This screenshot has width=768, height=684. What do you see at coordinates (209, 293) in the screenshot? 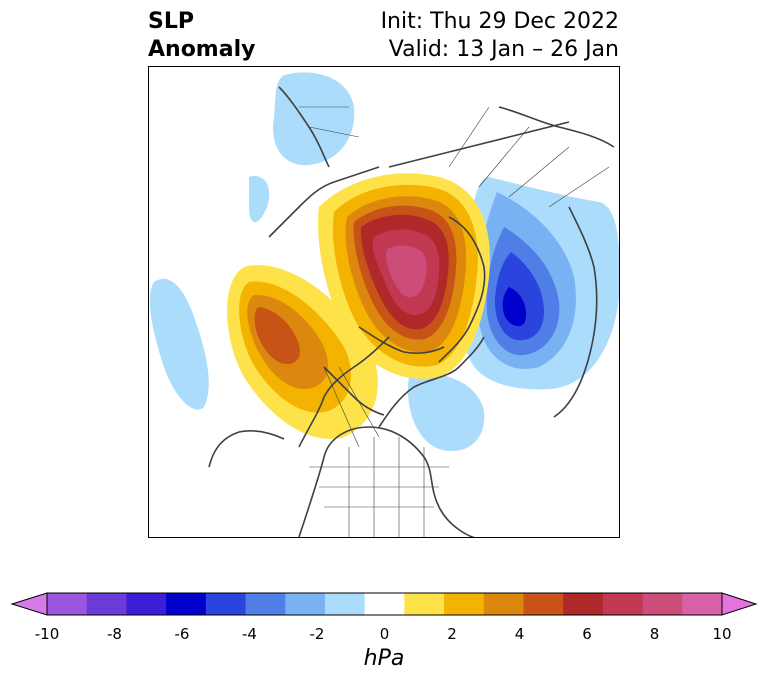
I see `pacific-low-anomaly` at bounding box center [209, 293].